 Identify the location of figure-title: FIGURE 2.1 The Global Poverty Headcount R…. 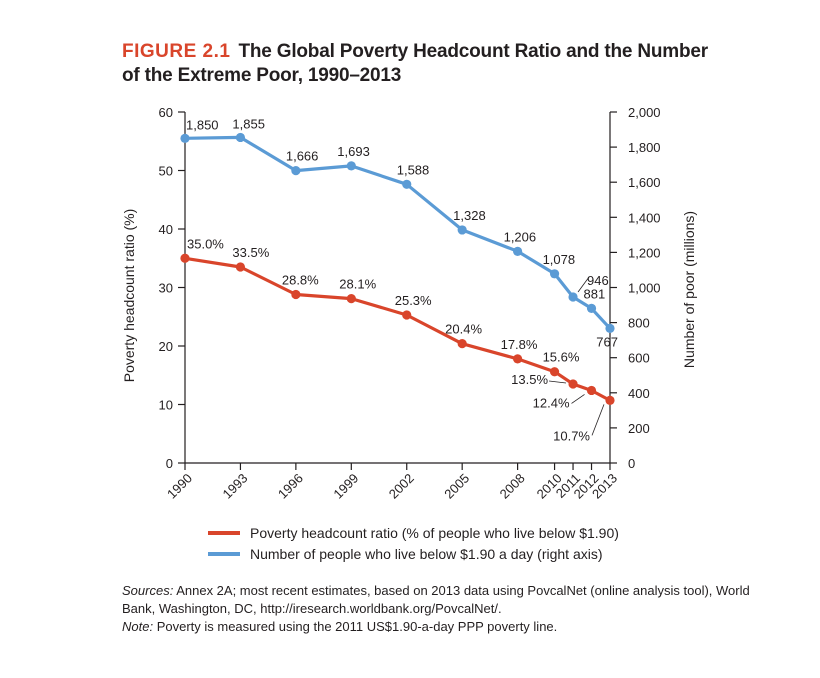
(422, 64).